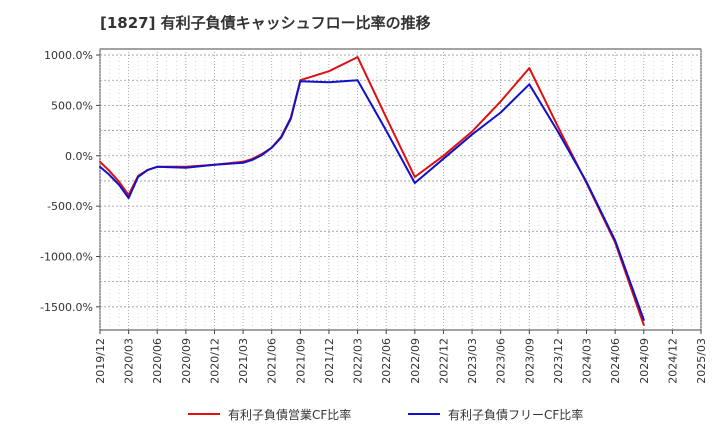  Describe the element at coordinates (79, 156) in the screenshot. I see `y-tick-label: 0.0%` at that location.